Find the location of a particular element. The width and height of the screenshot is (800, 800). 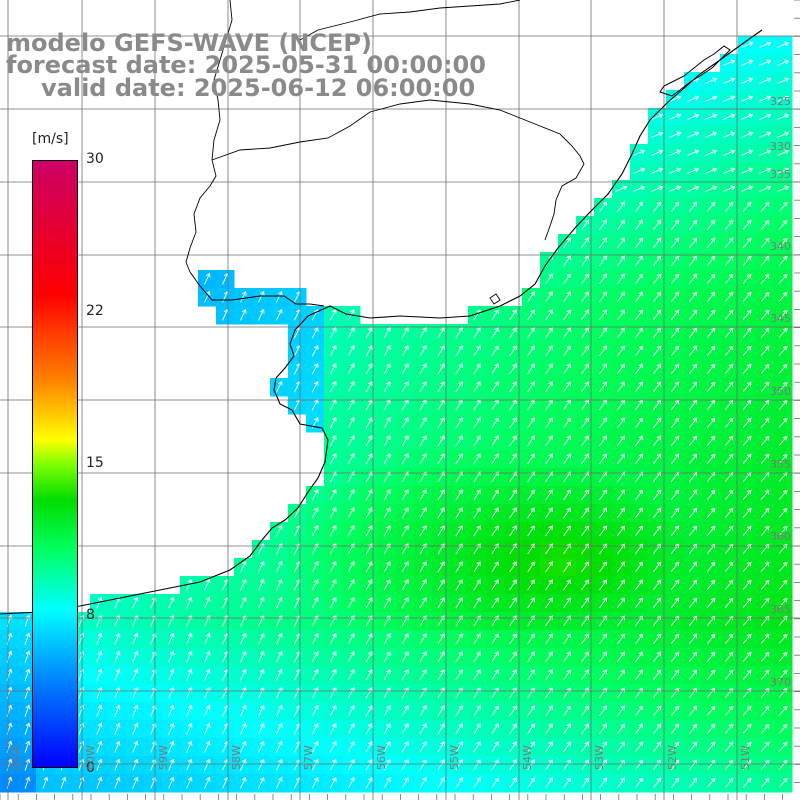

longitude-label: 52W is located at coordinates (672, 757).